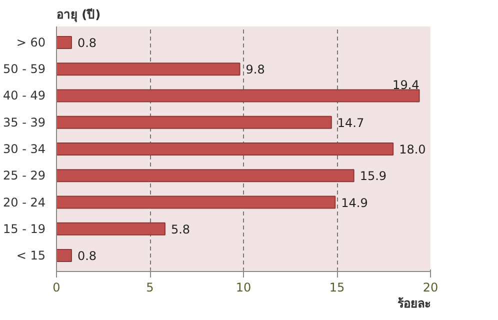 Image resolution: width=498 pixels, height=320 pixels. I want to click on y-axis-title: อายุ (ปี), so click(78, 15).